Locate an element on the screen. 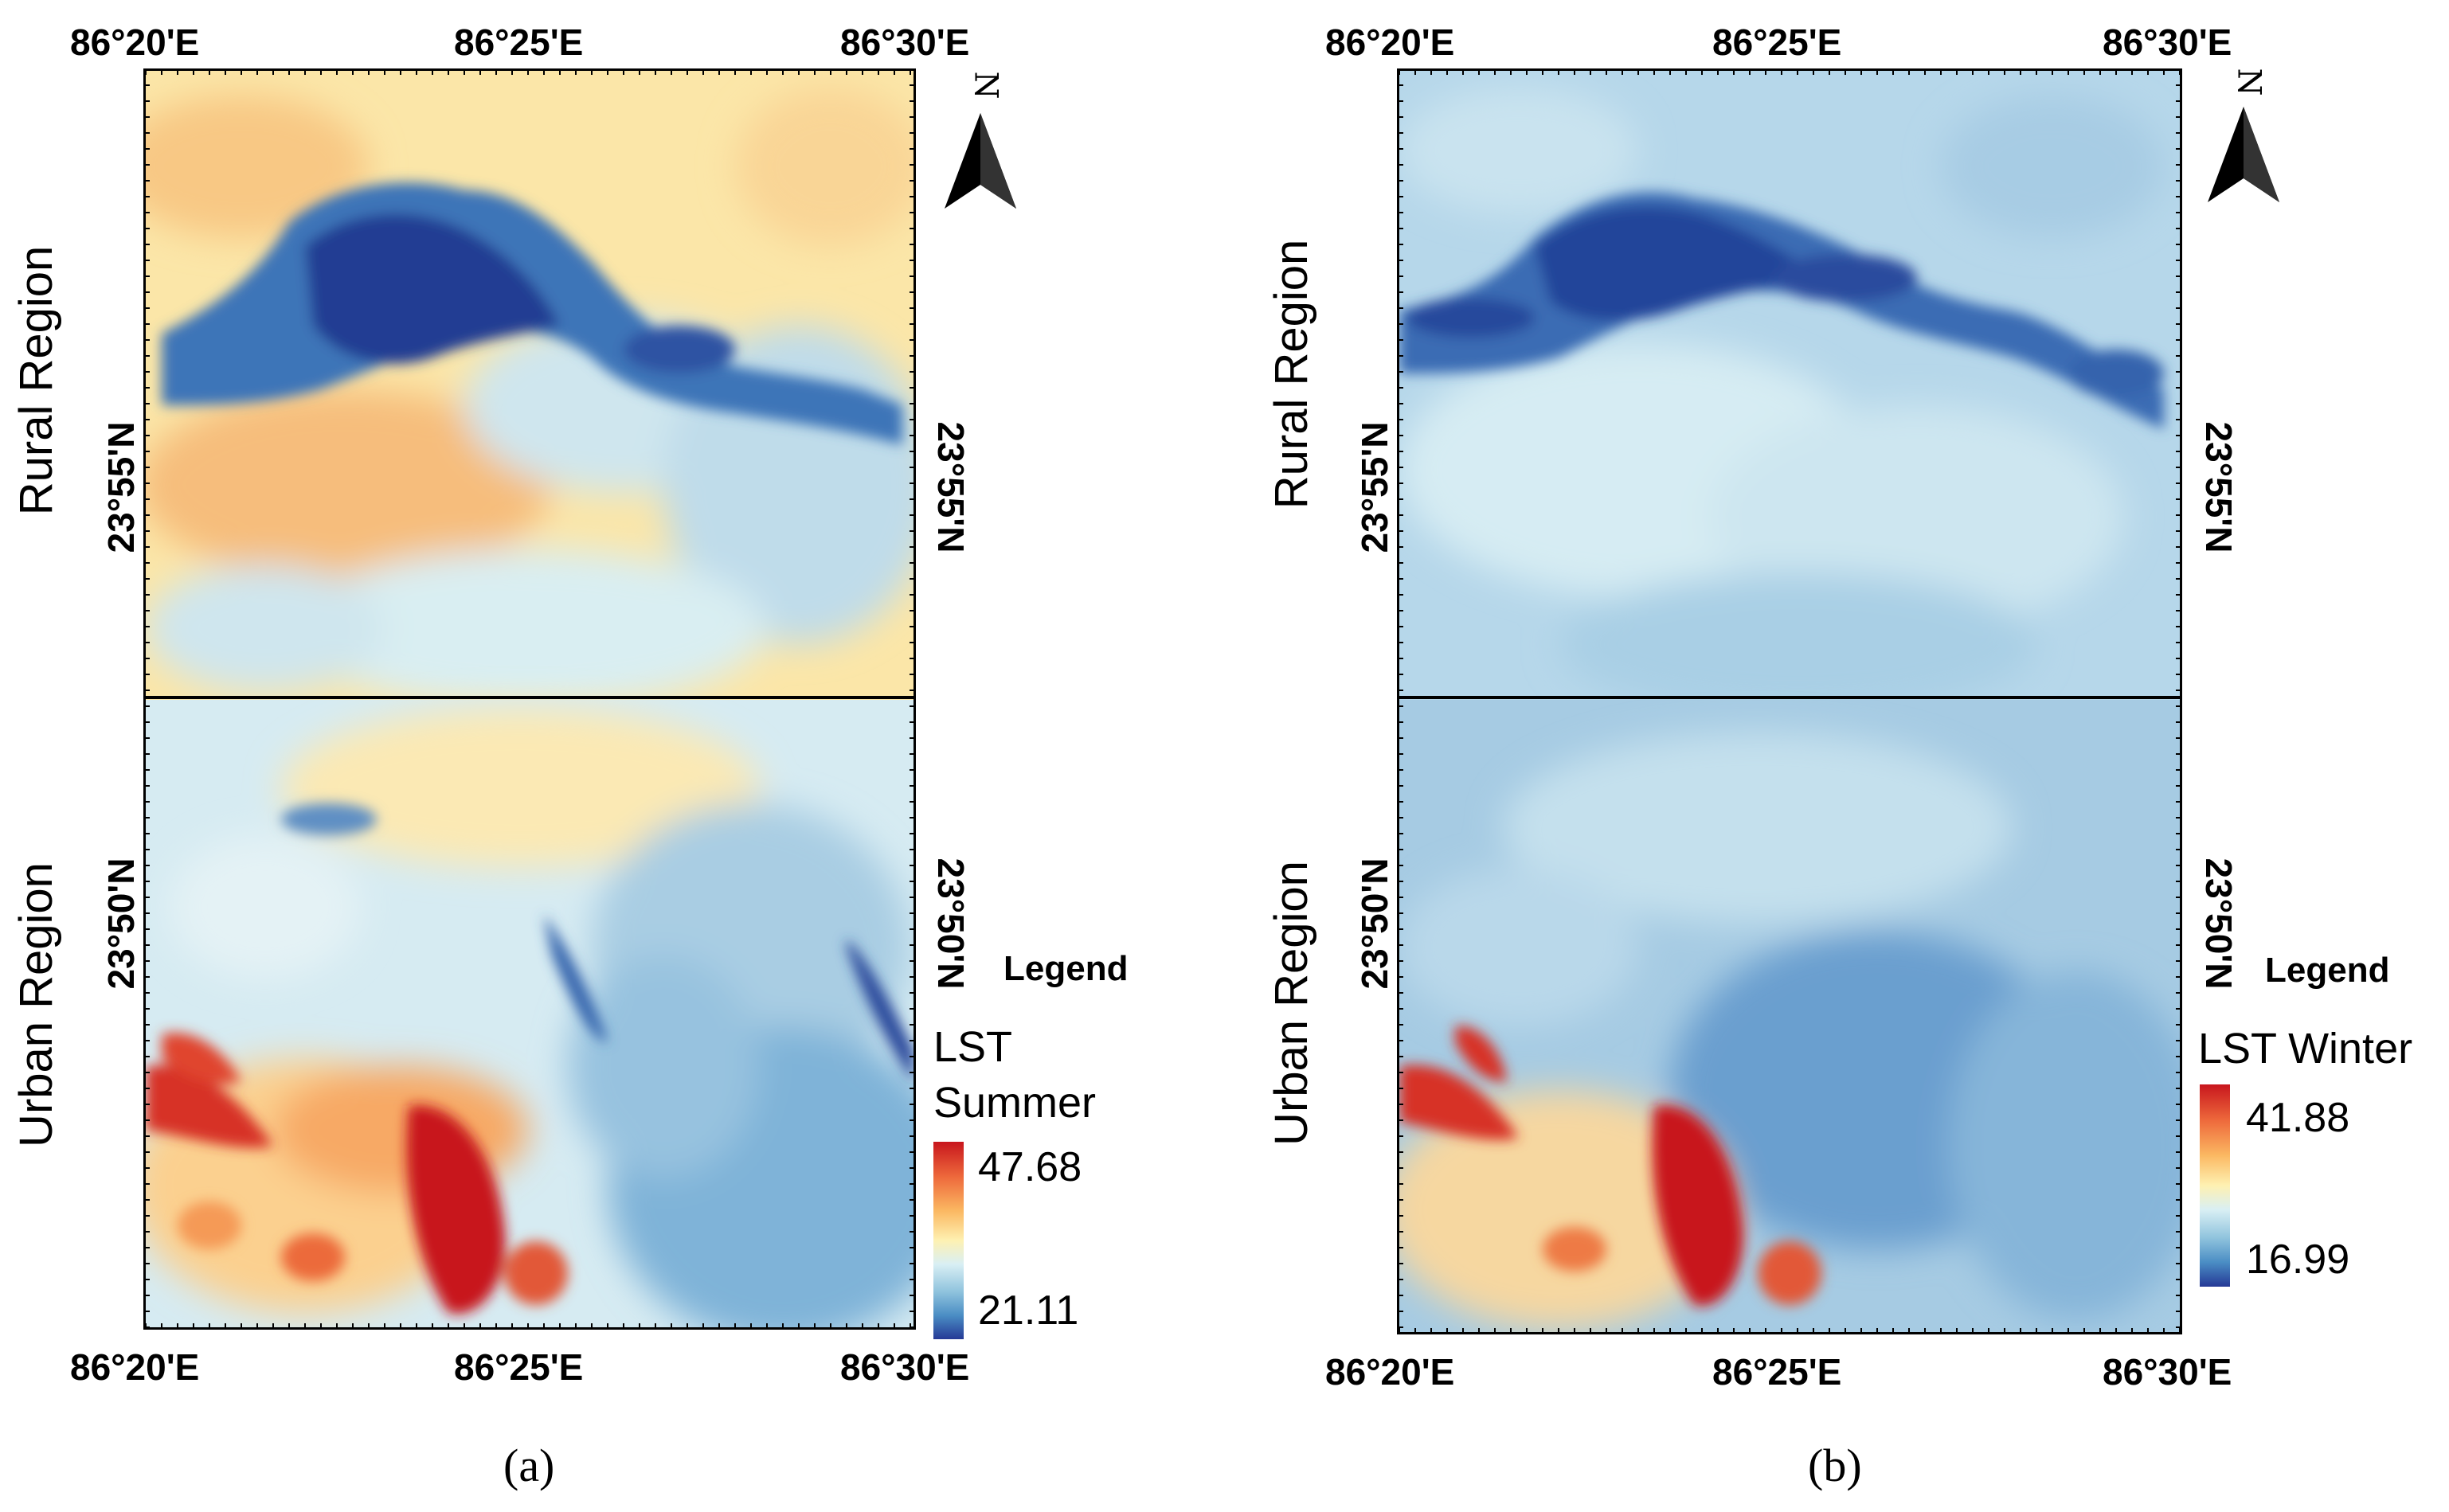  legend-name-line1: LST Winter is located at coordinates (2305, 1048).